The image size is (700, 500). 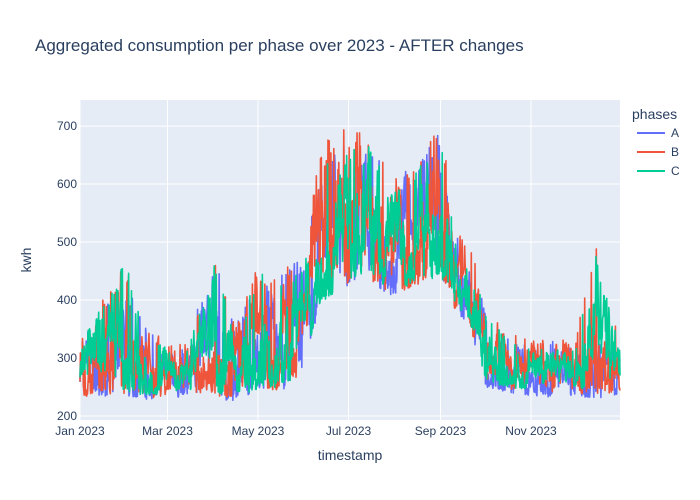 What do you see at coordinates (350, 455) in the screenshot?
I see `x-axis-title: timestamp` at bounding box center [350, 455].